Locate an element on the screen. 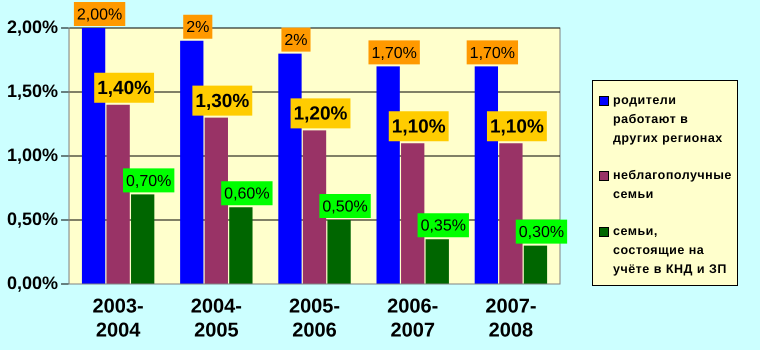  data-label: 1,20% is located at coordinates (321, 114).